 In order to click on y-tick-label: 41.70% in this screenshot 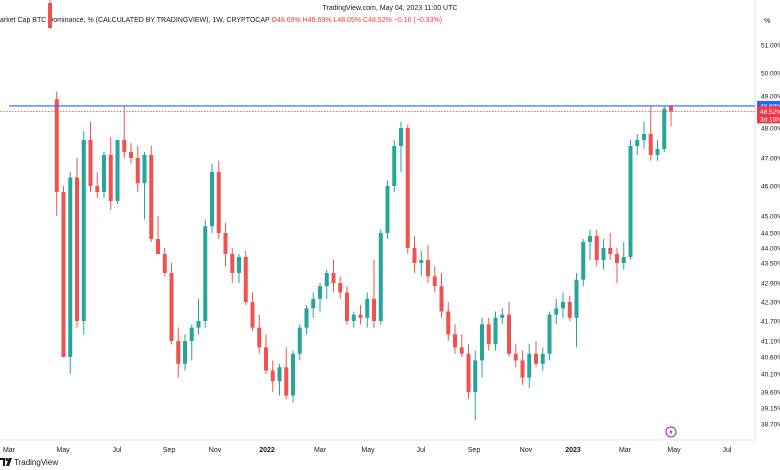, I will do `click(770, 322)`.